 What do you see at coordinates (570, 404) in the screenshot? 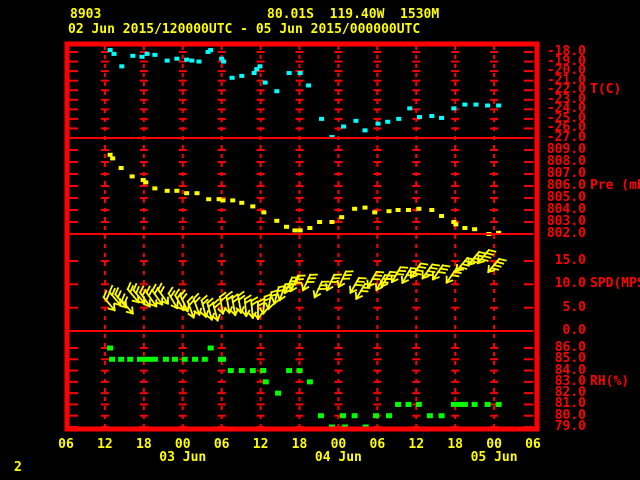
I see `relative_humidity-tick-label: 81.0` at bounding box center [570, 404].